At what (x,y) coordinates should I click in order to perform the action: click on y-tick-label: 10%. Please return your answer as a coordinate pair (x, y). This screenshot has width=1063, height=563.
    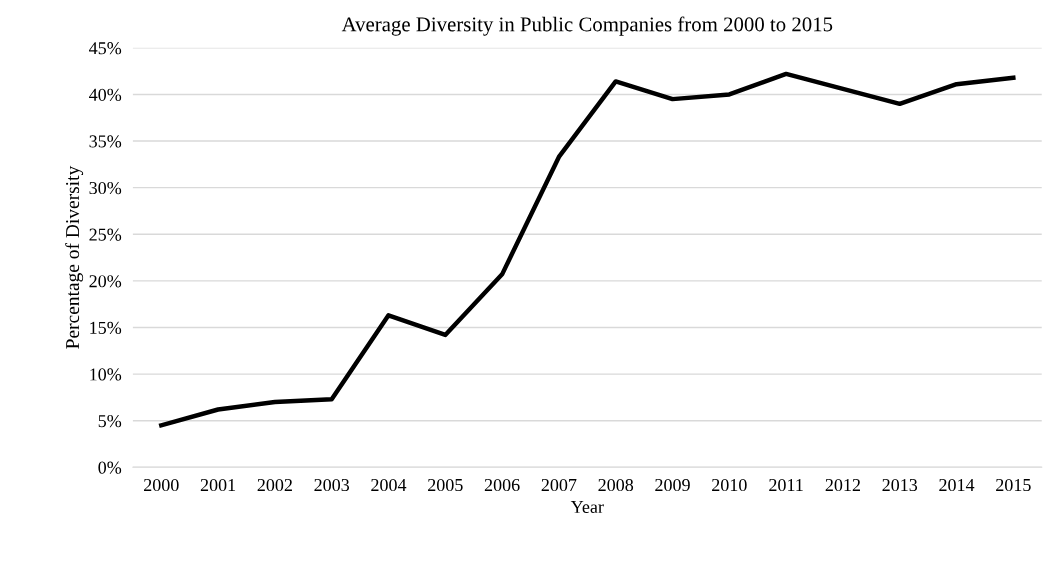
    Looking at the image, I should click on (106, 374).